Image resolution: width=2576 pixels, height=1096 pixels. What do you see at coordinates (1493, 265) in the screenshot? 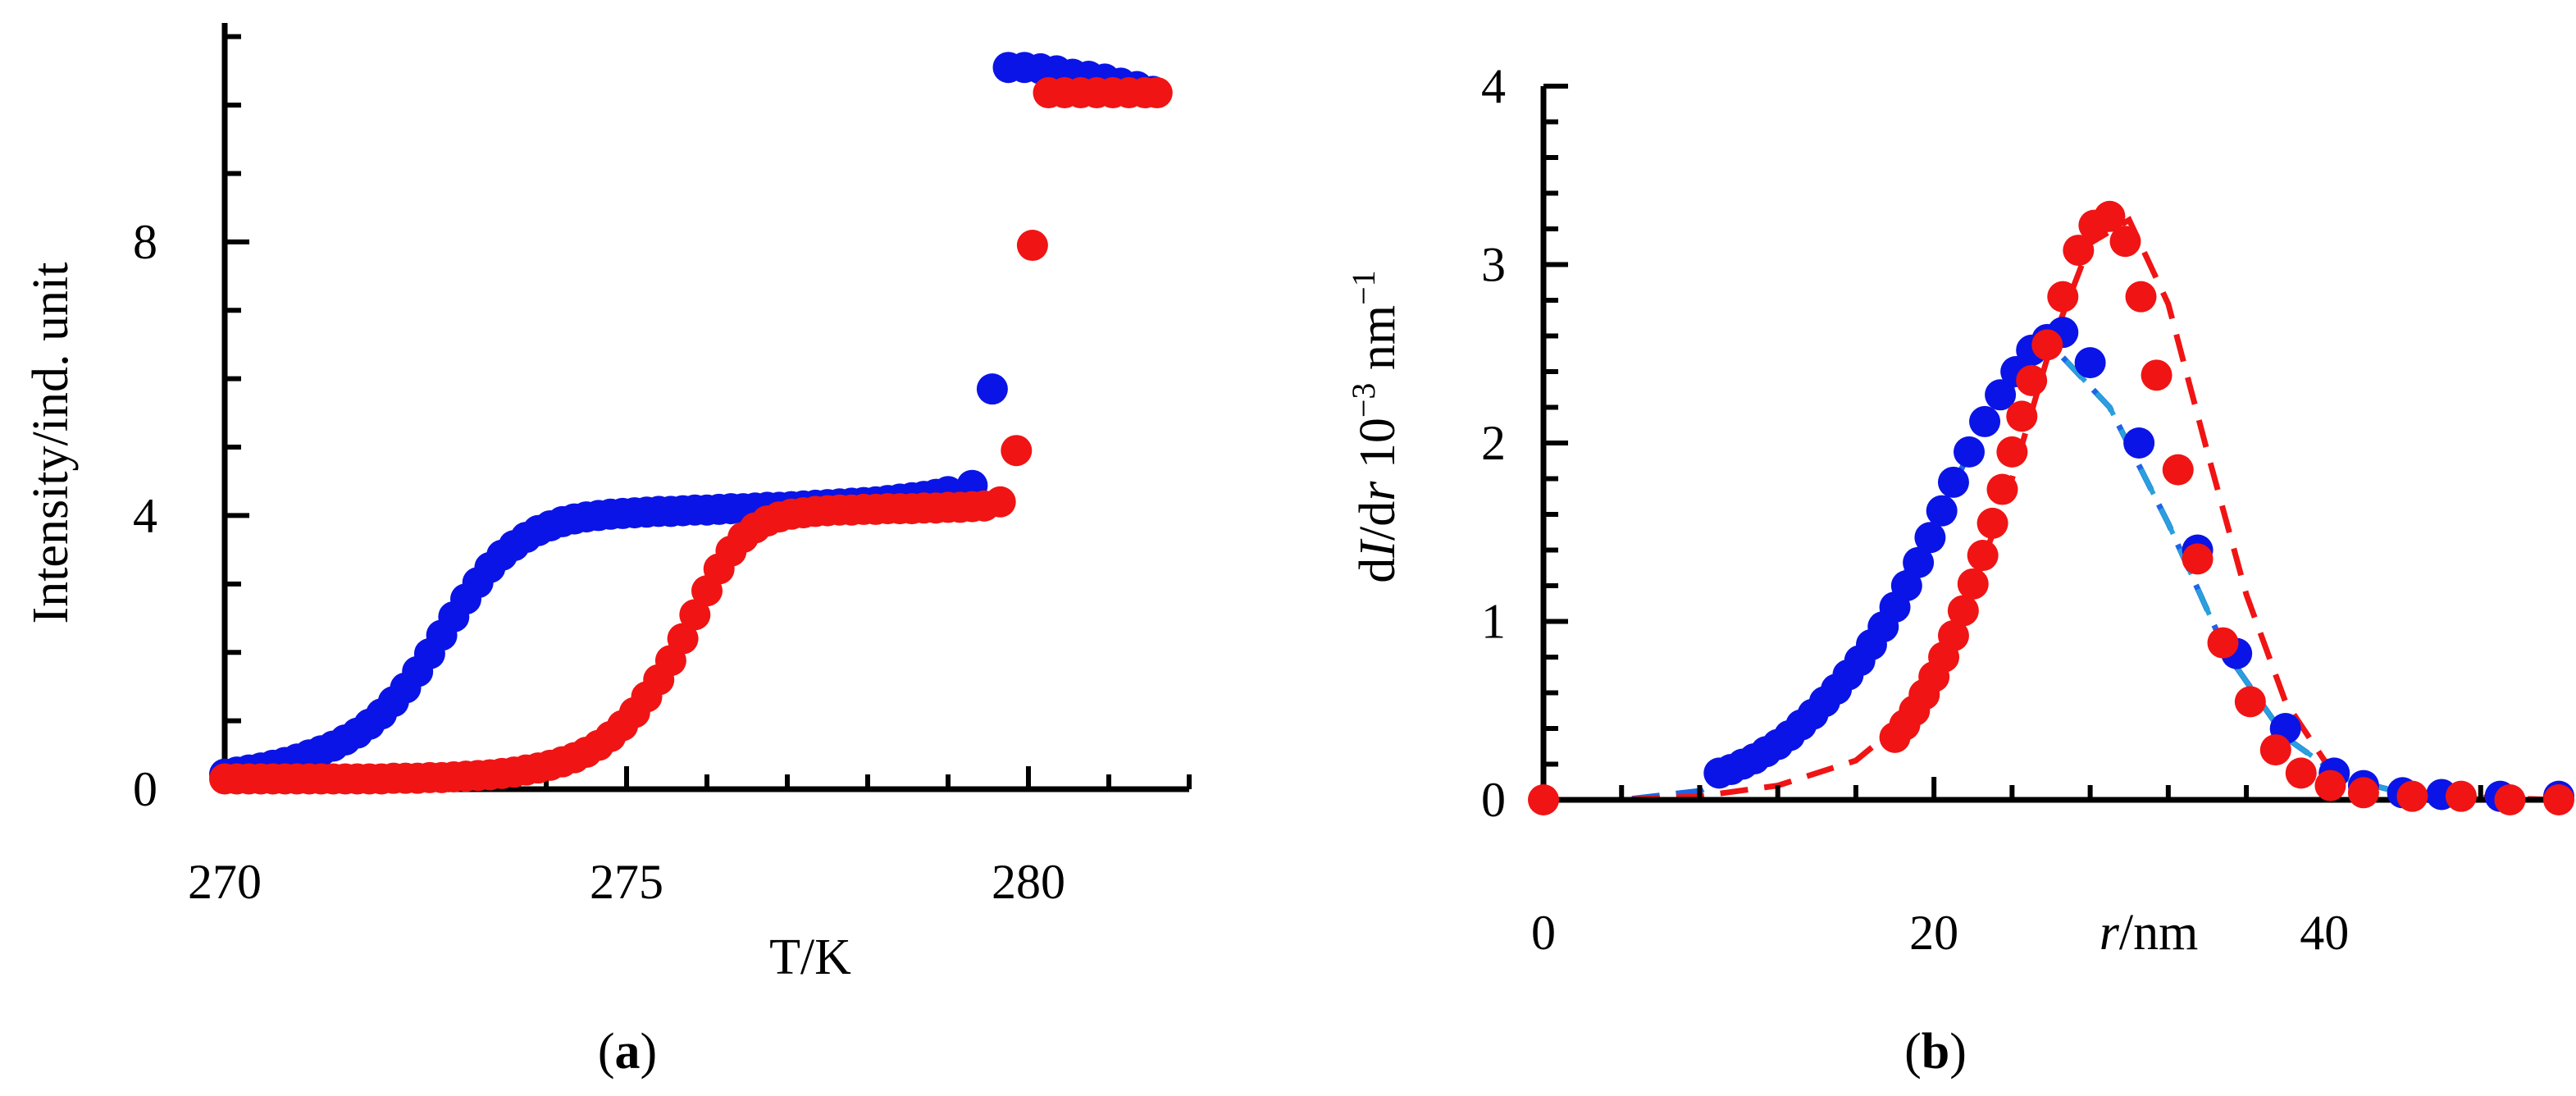
I see `chart-b-y-tick-label: 3` at bounding box center [1493, 265].